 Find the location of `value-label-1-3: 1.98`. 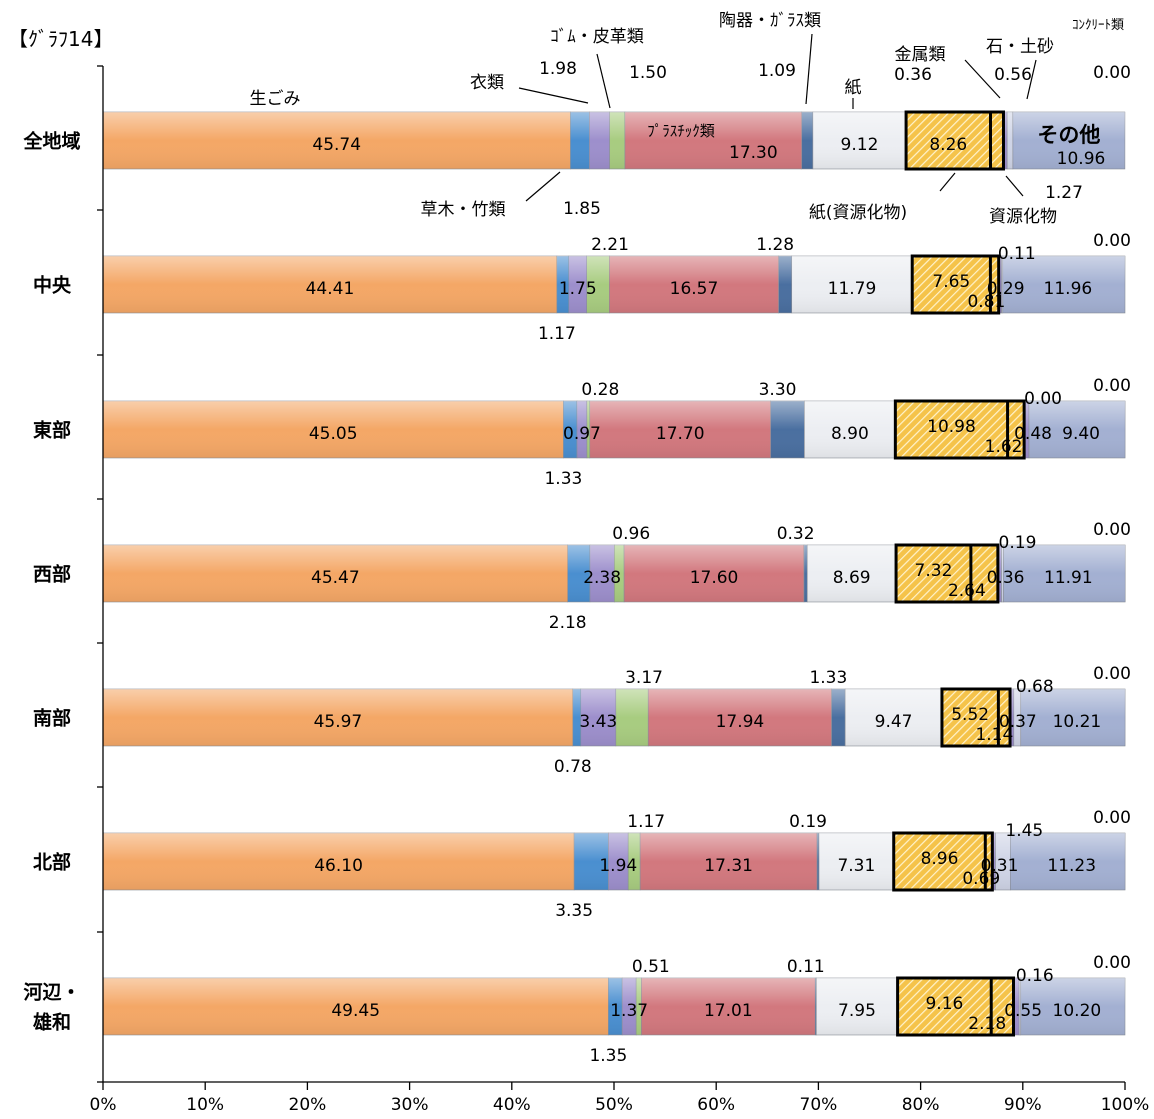

value-label-1-3: 1.98 is located at coordinates (558, 69).